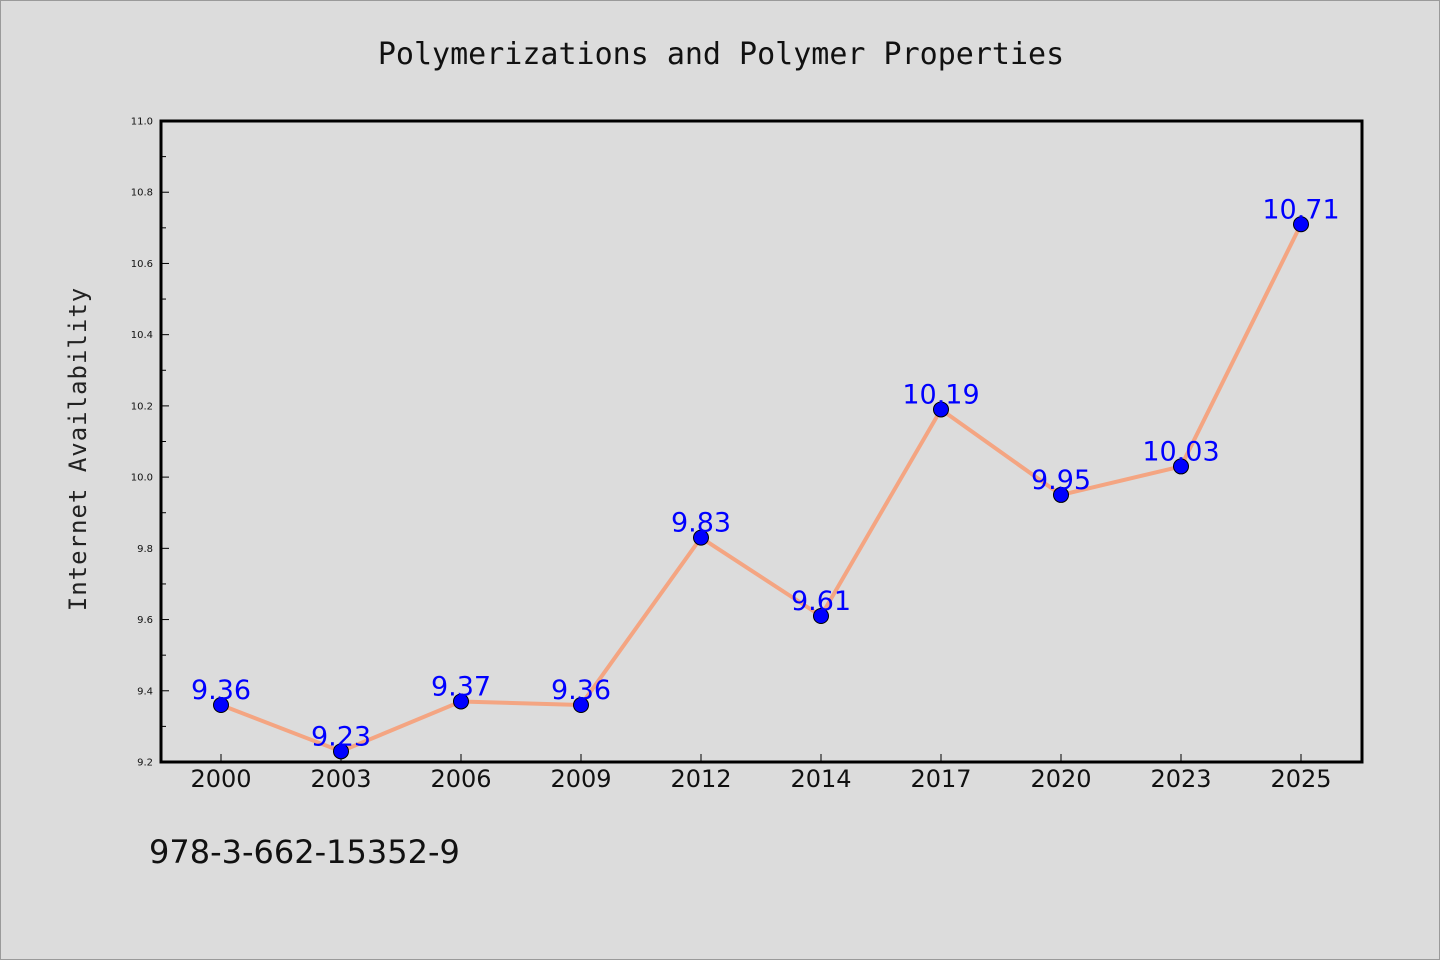 This screenshot has height=960, width=1440. Describe the element at coordinates (1061, 480) in the screenshot. I see `data-label: 9.95` at that location.